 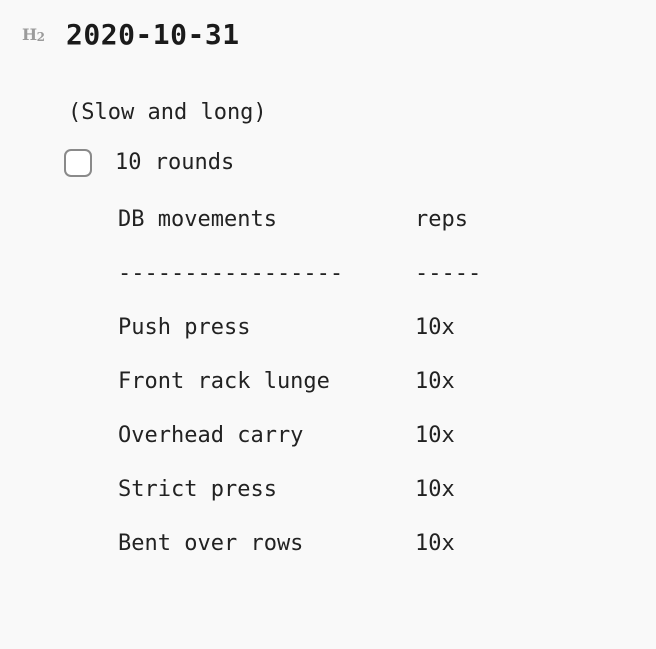 What do you see at coordinates (441, 219) in the screenshot?
I see `table-header-cell: reps` at bounding box center [441, 219].